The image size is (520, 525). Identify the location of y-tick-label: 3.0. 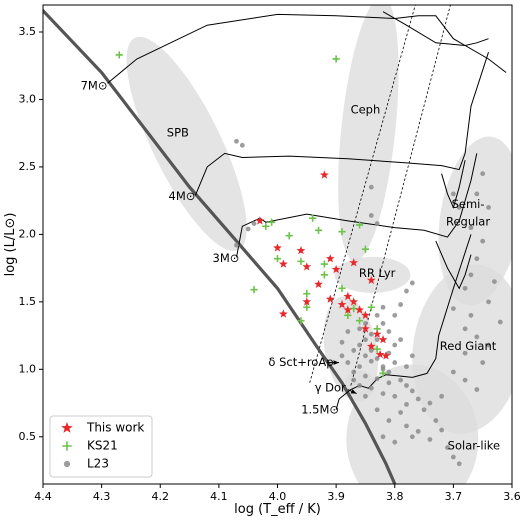
(28, 98).